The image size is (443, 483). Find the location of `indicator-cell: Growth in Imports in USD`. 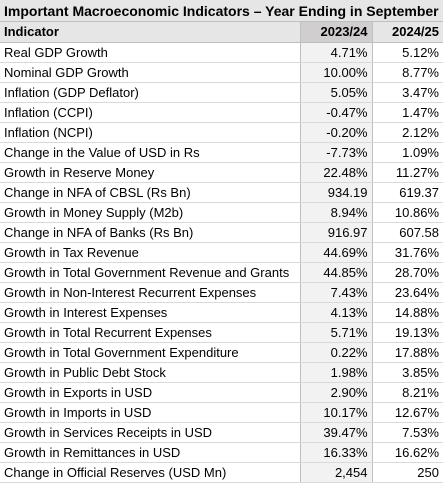

indicator-cell: Growth in Imports in USD is located at coordinates (150, 412).